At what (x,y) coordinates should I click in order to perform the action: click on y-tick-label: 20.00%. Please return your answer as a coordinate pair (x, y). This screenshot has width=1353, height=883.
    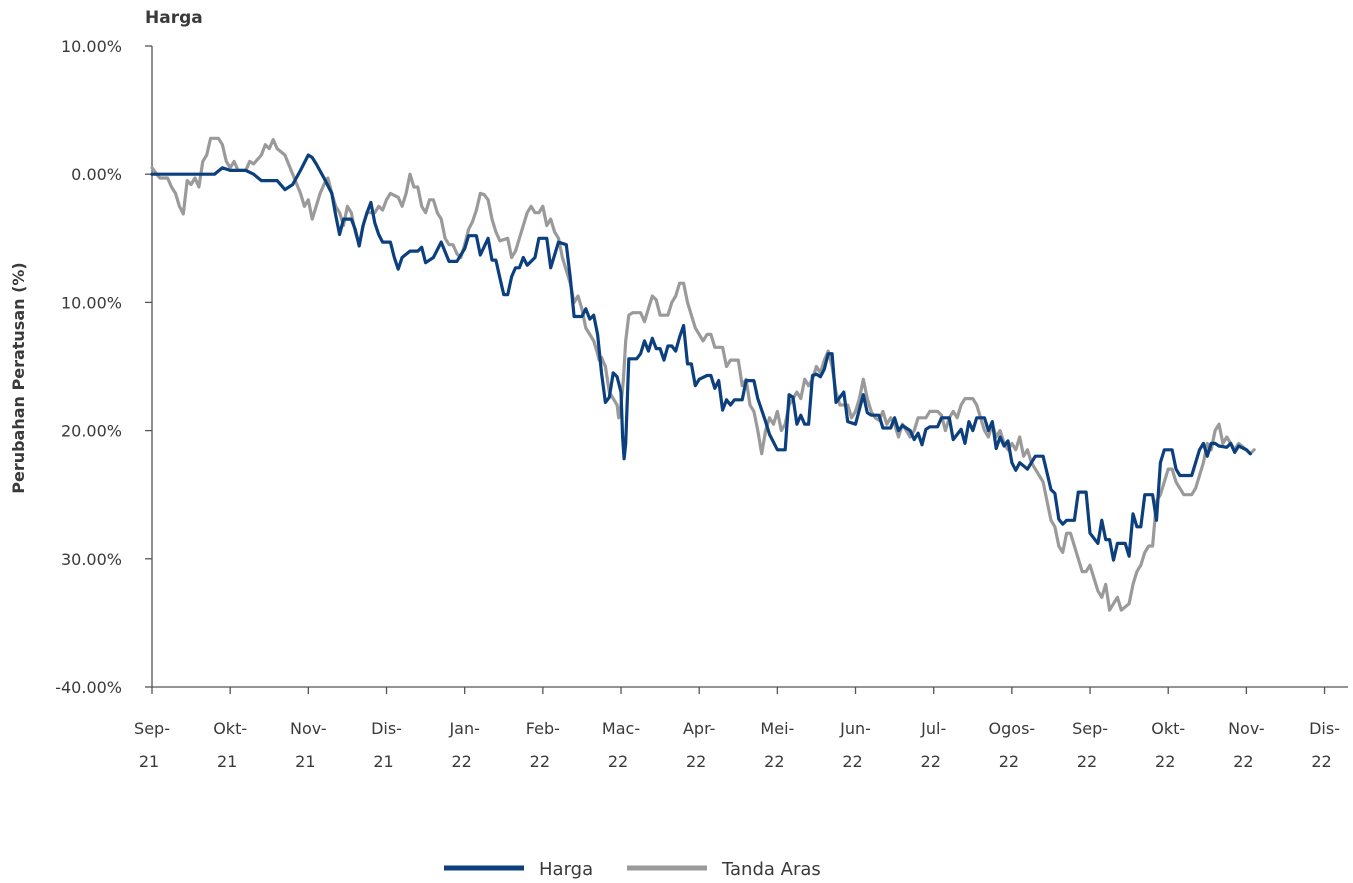
    Looking at the image, I should click on (91, 431).